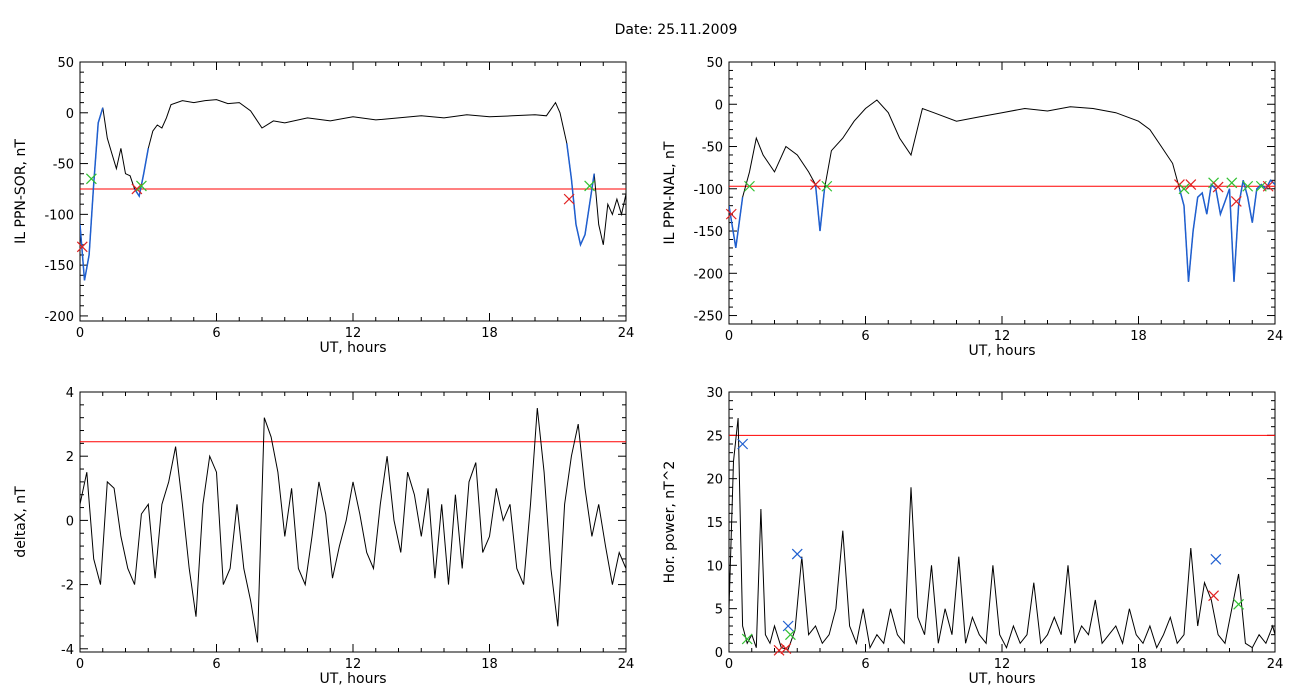 The image size is (1300, 700). Describe the element at coordinates (67, 650) in the screenshot. I see `y-tick-label: -4` at that location.